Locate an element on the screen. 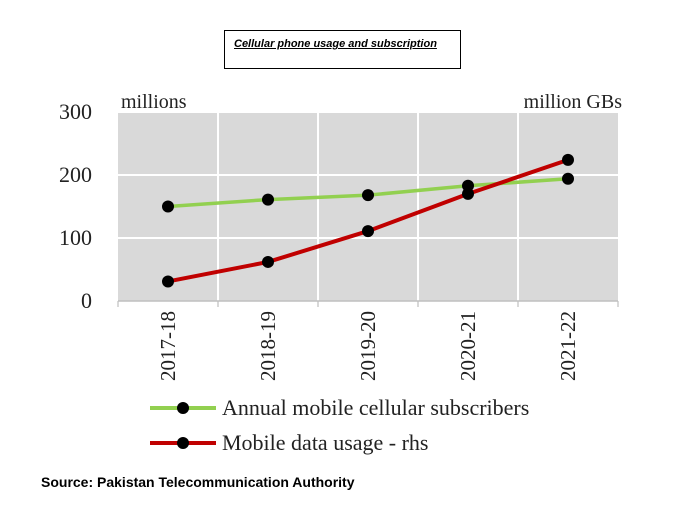 This screenshot has height=530, width=673. chart-title-box: Cellular phone usage and subscription is located at coordinates (342, 49).